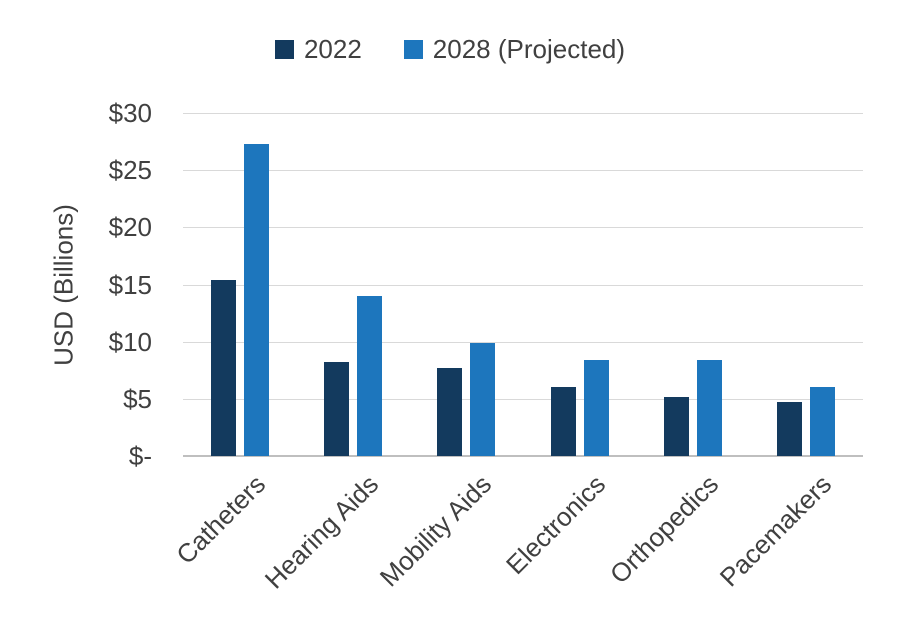 This screenshot has width=900, height=642. I want to click on y-tick-label-30: $30, so click(130, 113).